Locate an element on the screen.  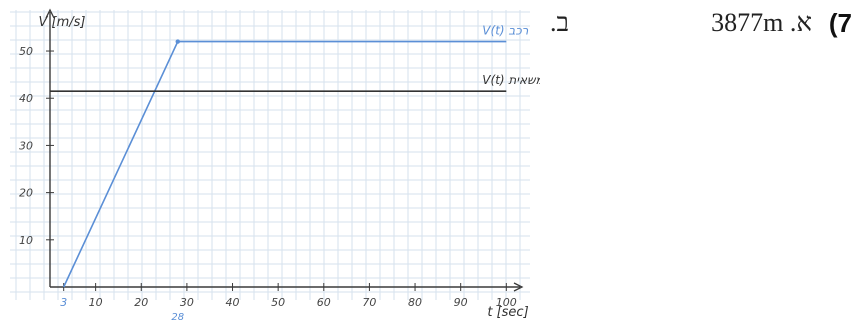
x-tick-label: 10 is located at coordinates (96, 302).